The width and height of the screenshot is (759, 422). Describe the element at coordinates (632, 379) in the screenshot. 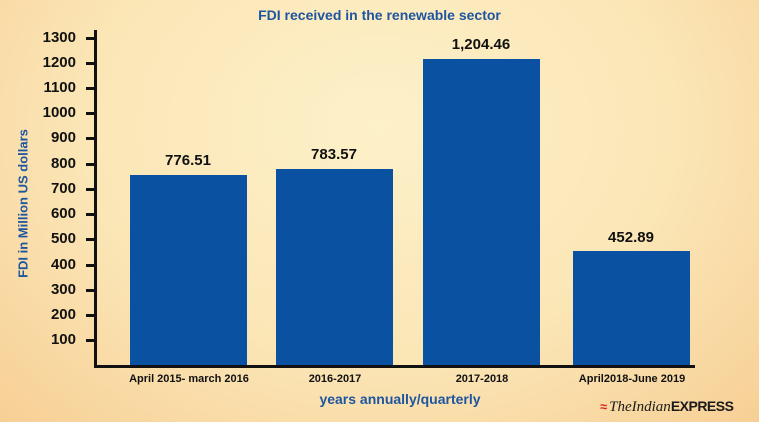

I see `x-category-label: April2018-June 2019` at that location.